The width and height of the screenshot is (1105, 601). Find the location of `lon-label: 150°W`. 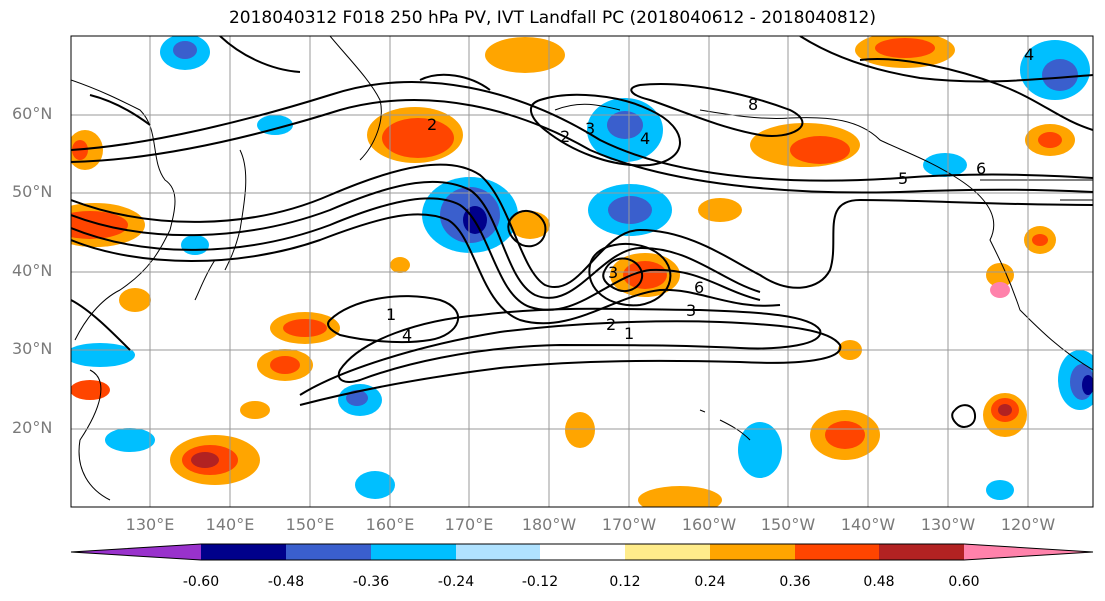

lon-label: 150°W is located at coordinates (788, 524).